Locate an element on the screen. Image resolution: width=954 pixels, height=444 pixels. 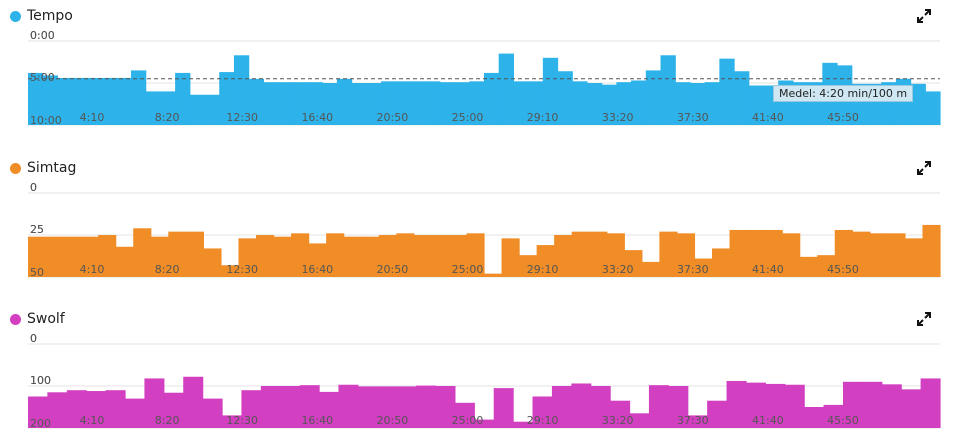
tempo-header: Tempo is located at coordinates (41, 16).